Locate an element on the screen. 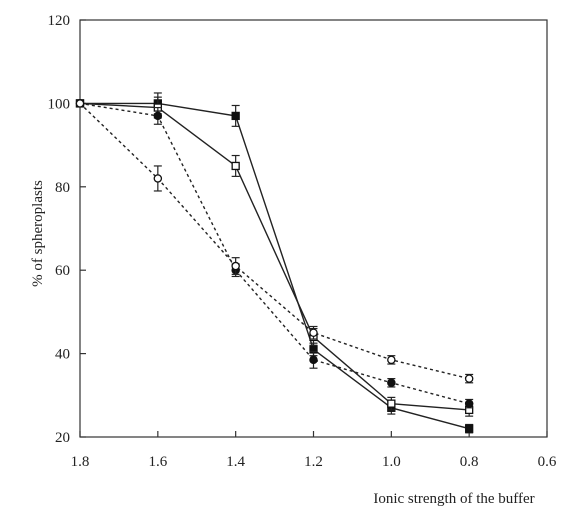 The height and width of the screenshot is (515, 568). x-tick-label: 1.4 is located at coordinates (235, 462).